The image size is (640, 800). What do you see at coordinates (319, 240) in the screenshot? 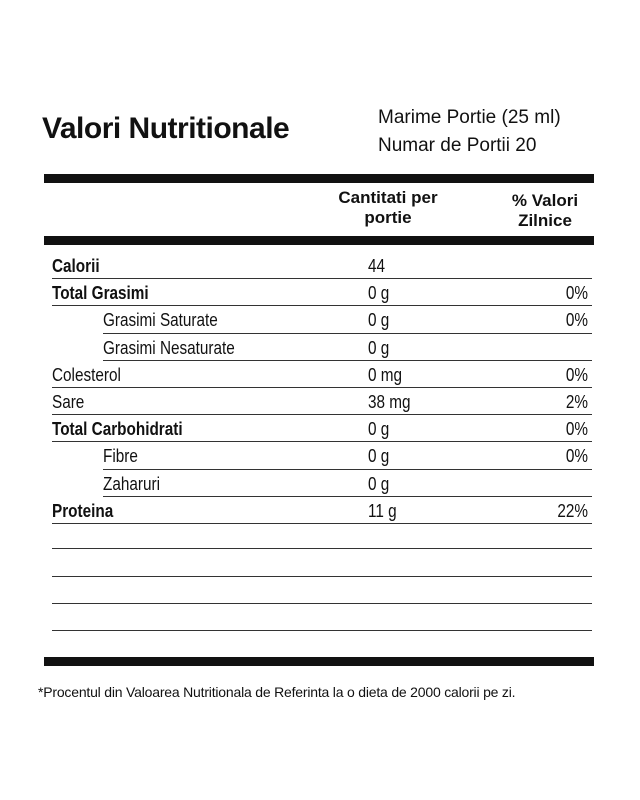
I see `header-divider` at bounding box center [319, 240].